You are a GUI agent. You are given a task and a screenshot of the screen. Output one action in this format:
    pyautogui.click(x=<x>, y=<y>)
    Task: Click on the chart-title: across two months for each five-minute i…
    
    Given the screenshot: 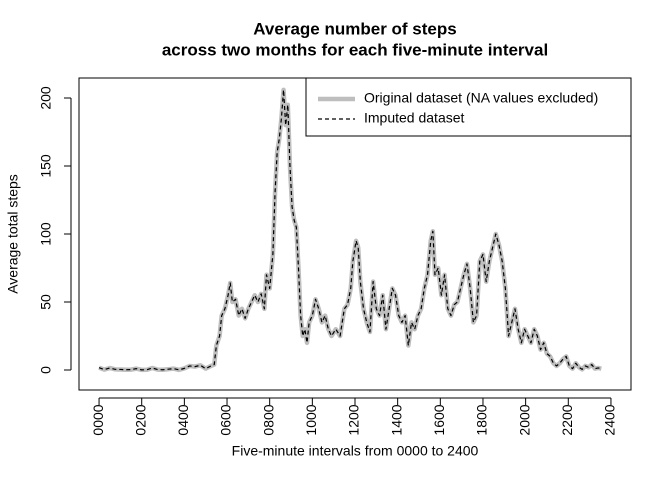 What is the action you would take?
    pyautogui.click(x=355, y=49)
    